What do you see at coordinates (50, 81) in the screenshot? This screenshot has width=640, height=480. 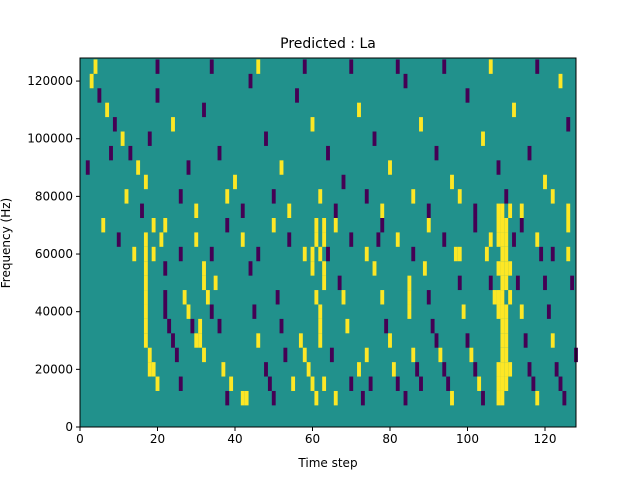 I see `y-tick-label: 120000` at bounding box center [50, 81].